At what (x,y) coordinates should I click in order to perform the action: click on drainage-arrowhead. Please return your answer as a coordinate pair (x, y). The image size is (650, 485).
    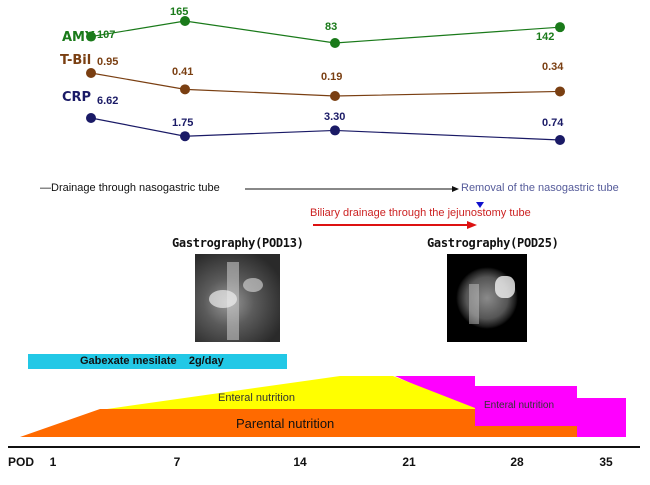
    Looking at the image, I should click on (455, 189).